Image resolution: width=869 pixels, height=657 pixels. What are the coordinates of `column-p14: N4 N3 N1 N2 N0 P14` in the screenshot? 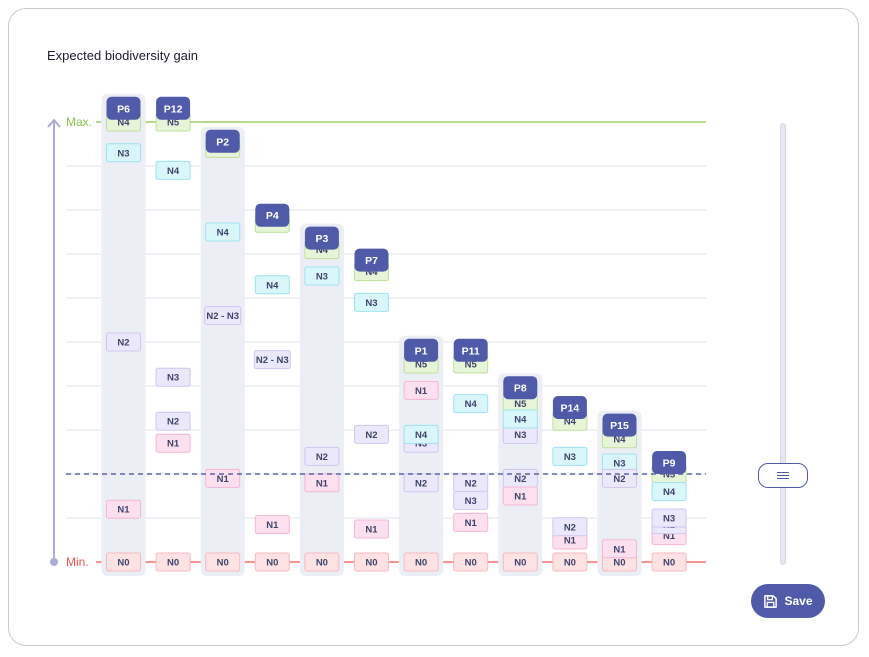 It's located at (570, 484).